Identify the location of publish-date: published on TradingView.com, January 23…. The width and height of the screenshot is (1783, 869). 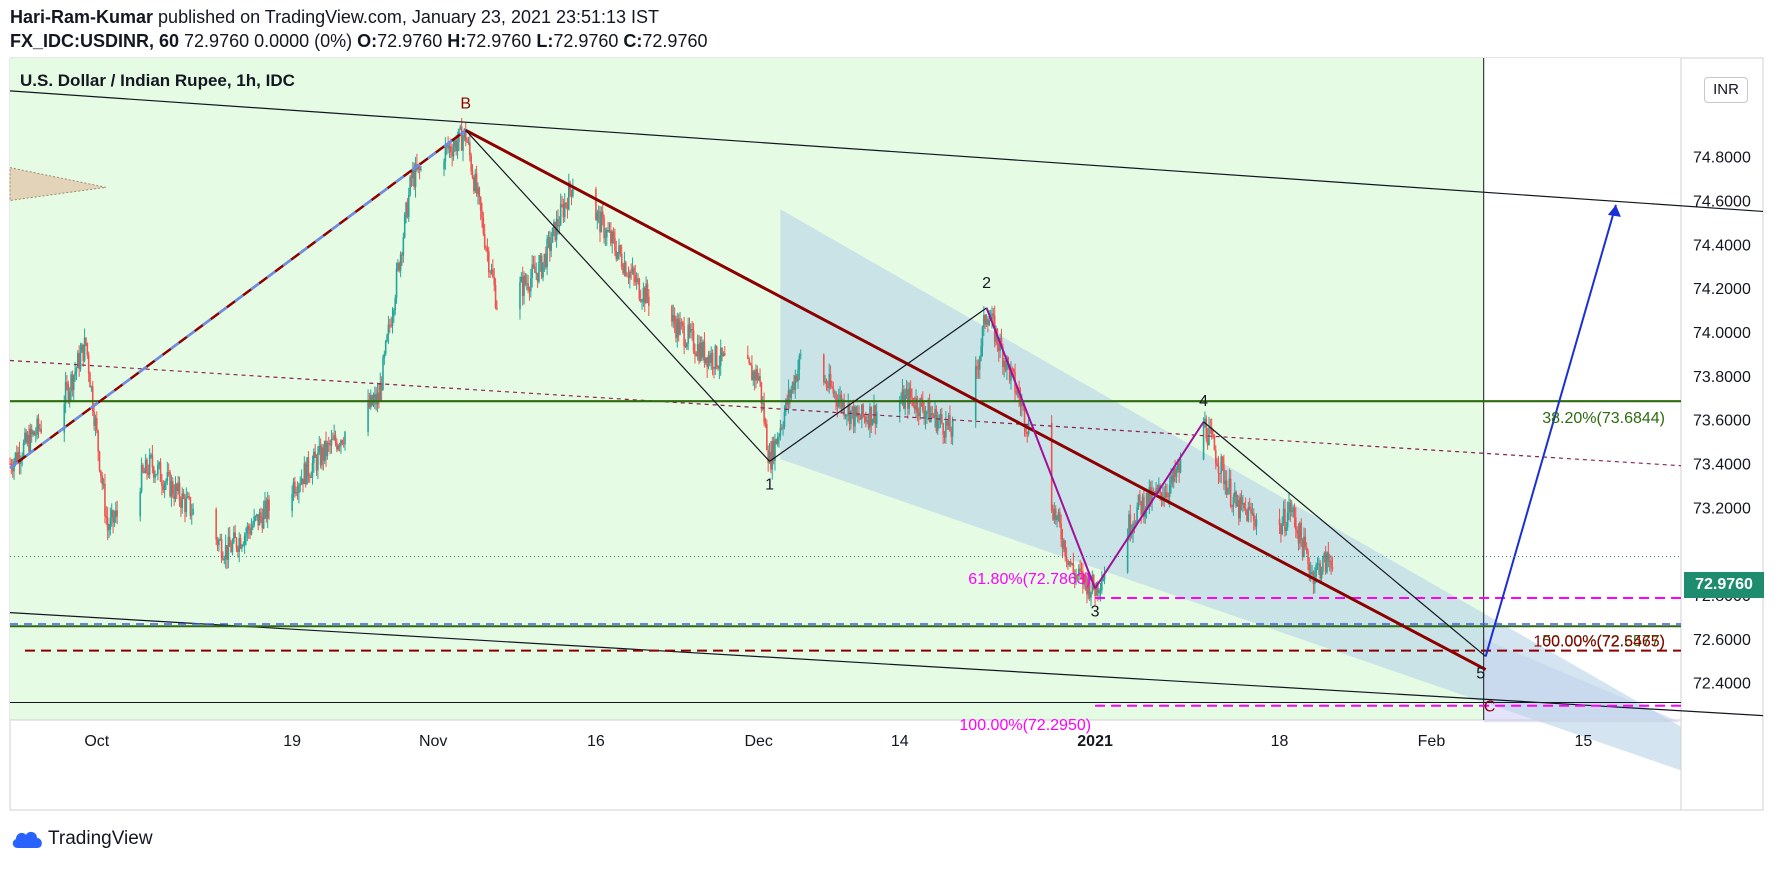
(406, 17).